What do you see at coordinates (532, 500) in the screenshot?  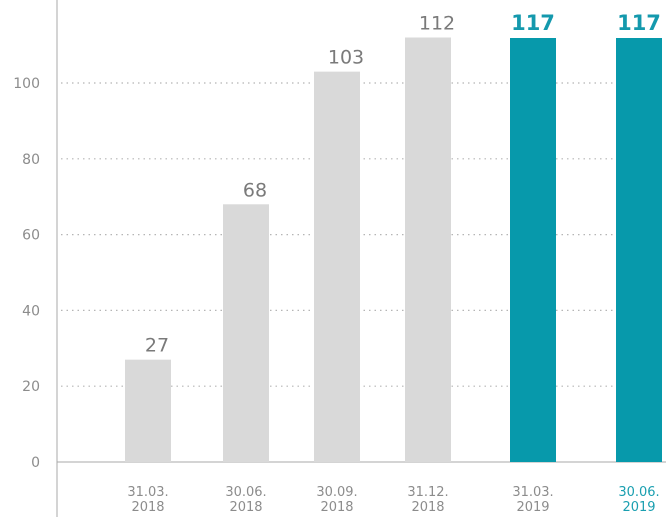 I see `x-tick-label: 31.03. 2019` at bounding box center [532, 500].